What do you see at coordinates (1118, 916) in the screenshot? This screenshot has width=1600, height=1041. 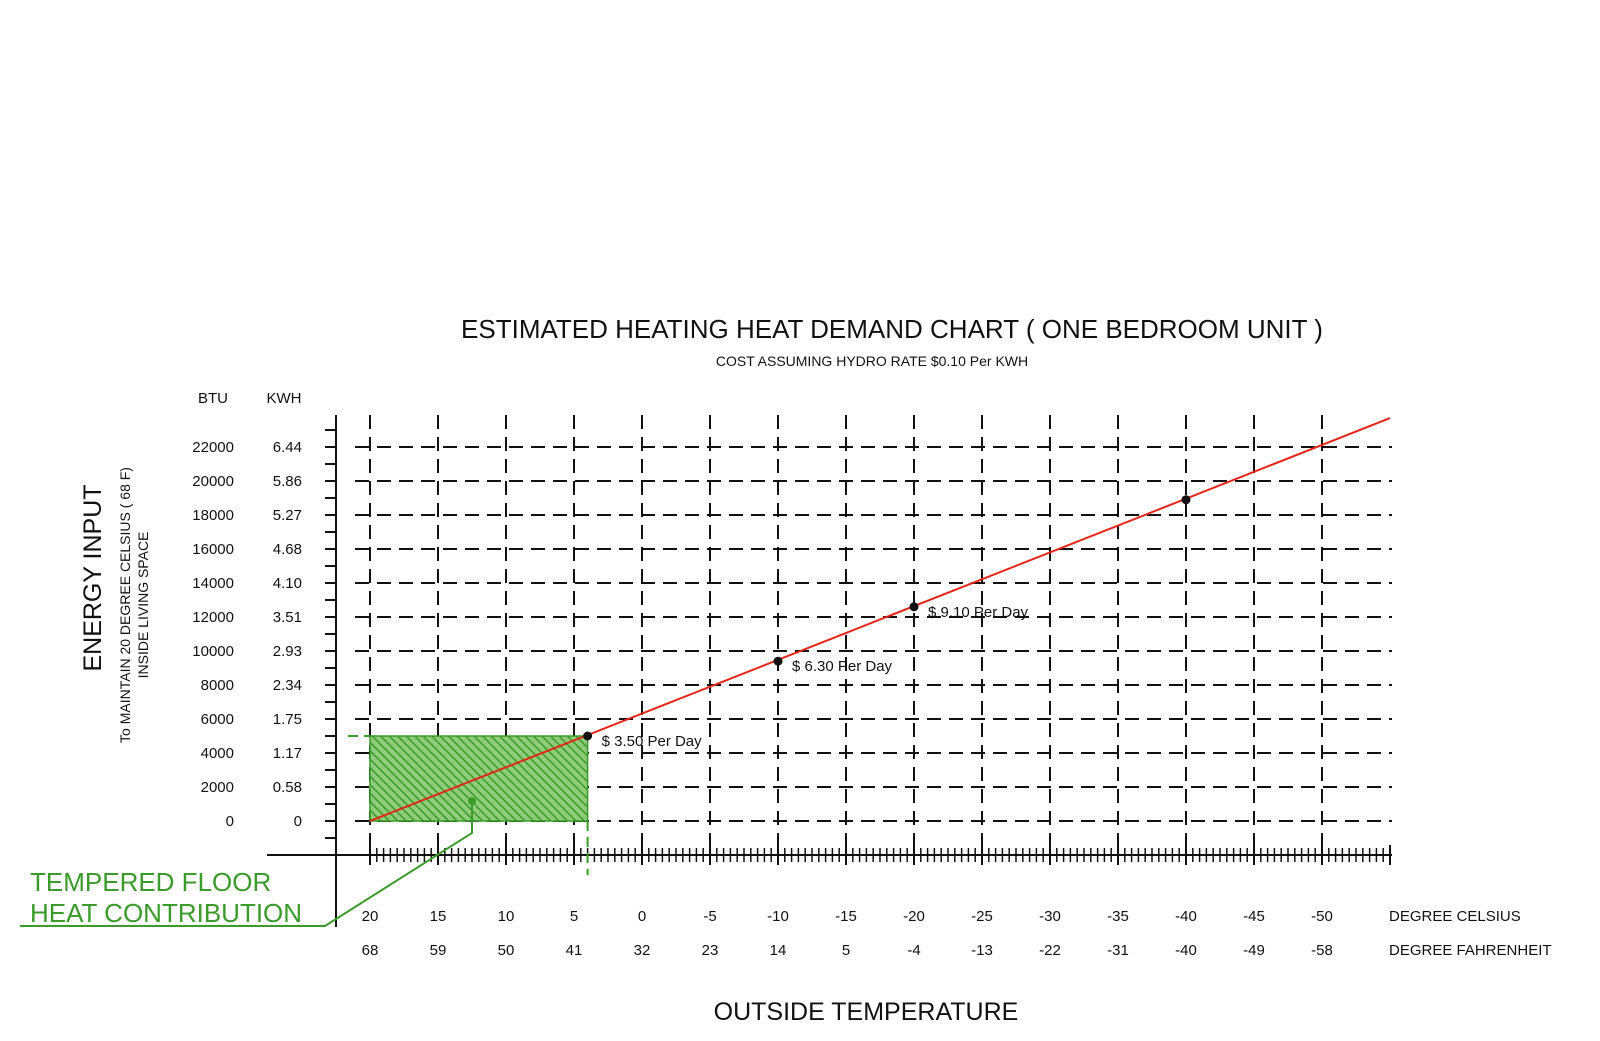 I see `x-tick-label-celsius: -35` at bounding box center [1118, 916].